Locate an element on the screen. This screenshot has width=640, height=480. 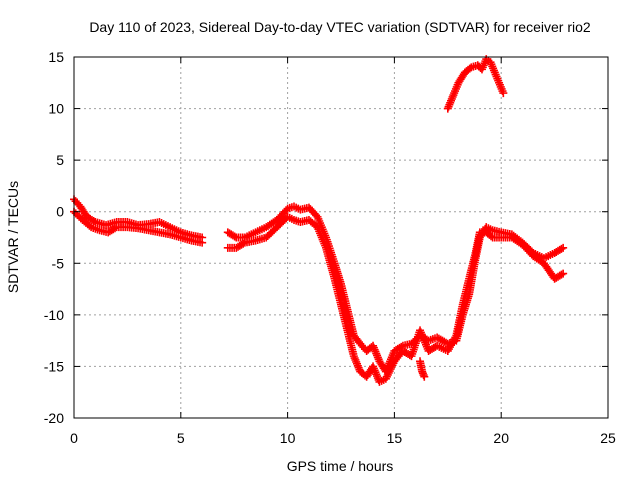
x-tick-label: 5 is located at coordinates (181, 438).